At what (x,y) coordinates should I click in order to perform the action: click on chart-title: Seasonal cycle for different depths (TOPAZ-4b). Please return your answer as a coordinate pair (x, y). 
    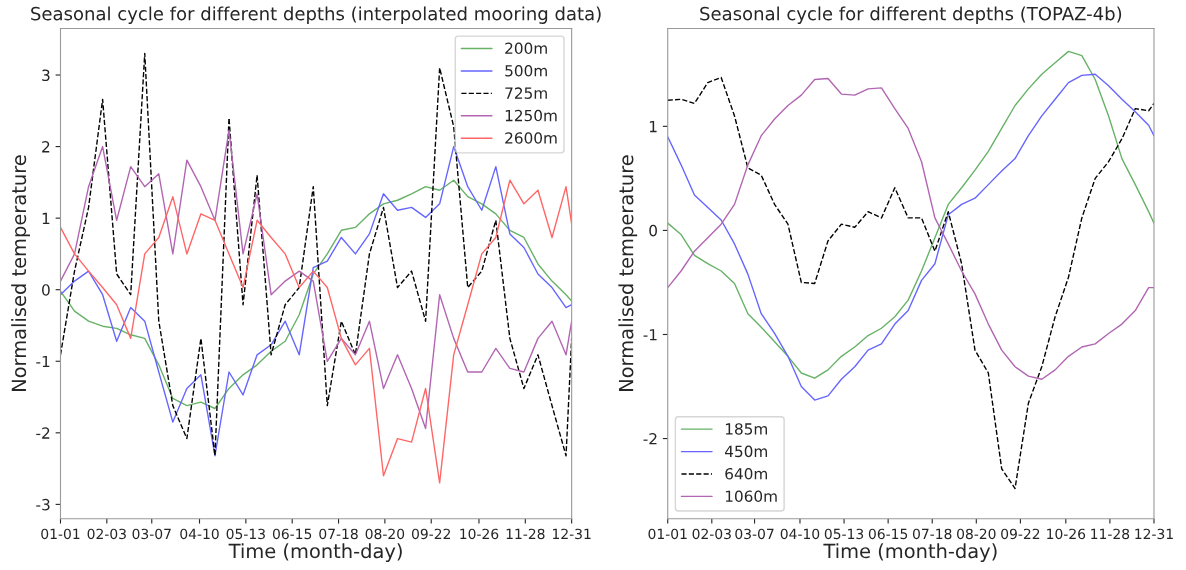
    Looking at the image, I should click on (911, 15).